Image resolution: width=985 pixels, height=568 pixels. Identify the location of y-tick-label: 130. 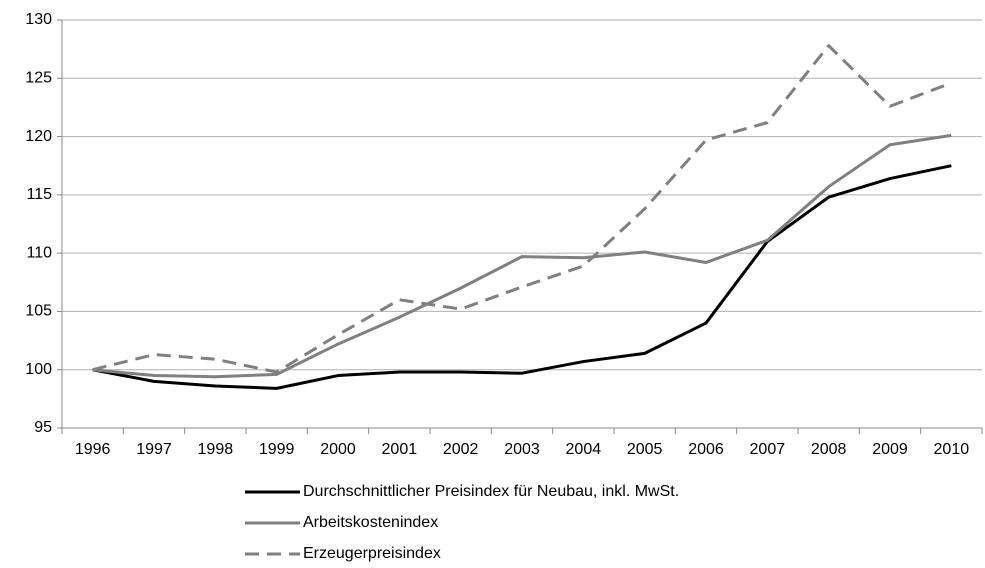
(38, 19).